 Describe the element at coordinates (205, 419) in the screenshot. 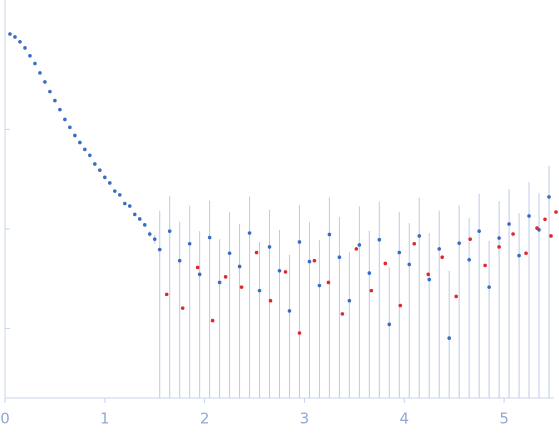

I see `x-tick-label: 2` at that location.